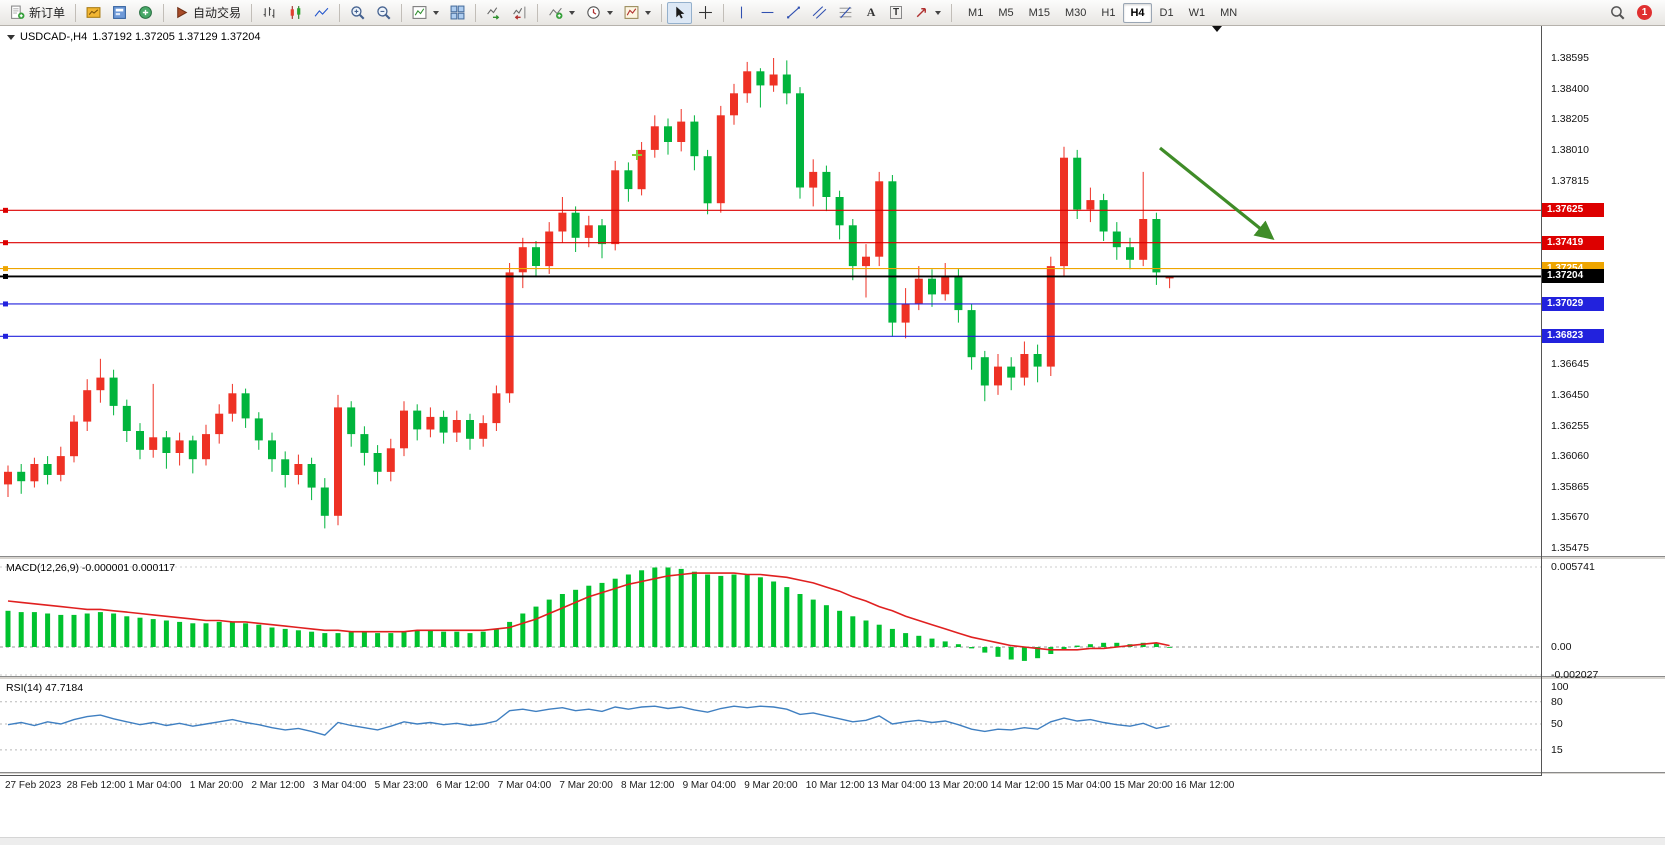  Describe the element at coordinates (1197, 13) in the screenshot. I see `timeframe-button-w1: W1` at that location.